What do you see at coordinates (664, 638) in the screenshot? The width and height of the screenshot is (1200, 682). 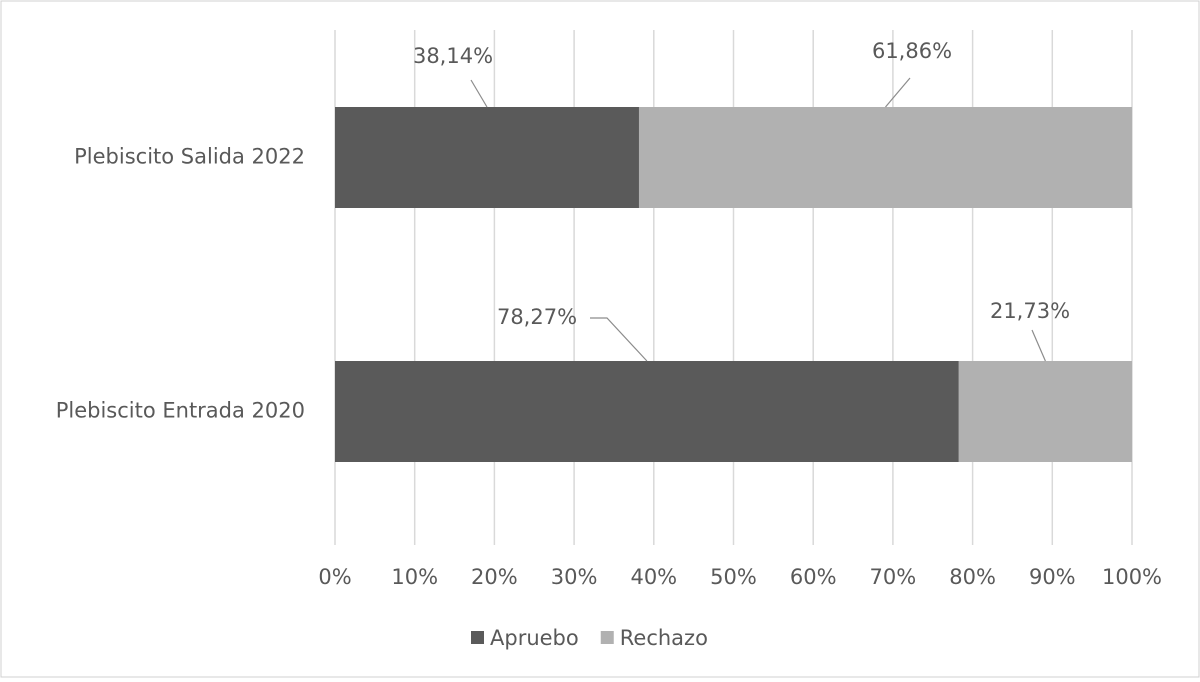 I see `legend-label: Rechazo` at bounding box center [664, 638].